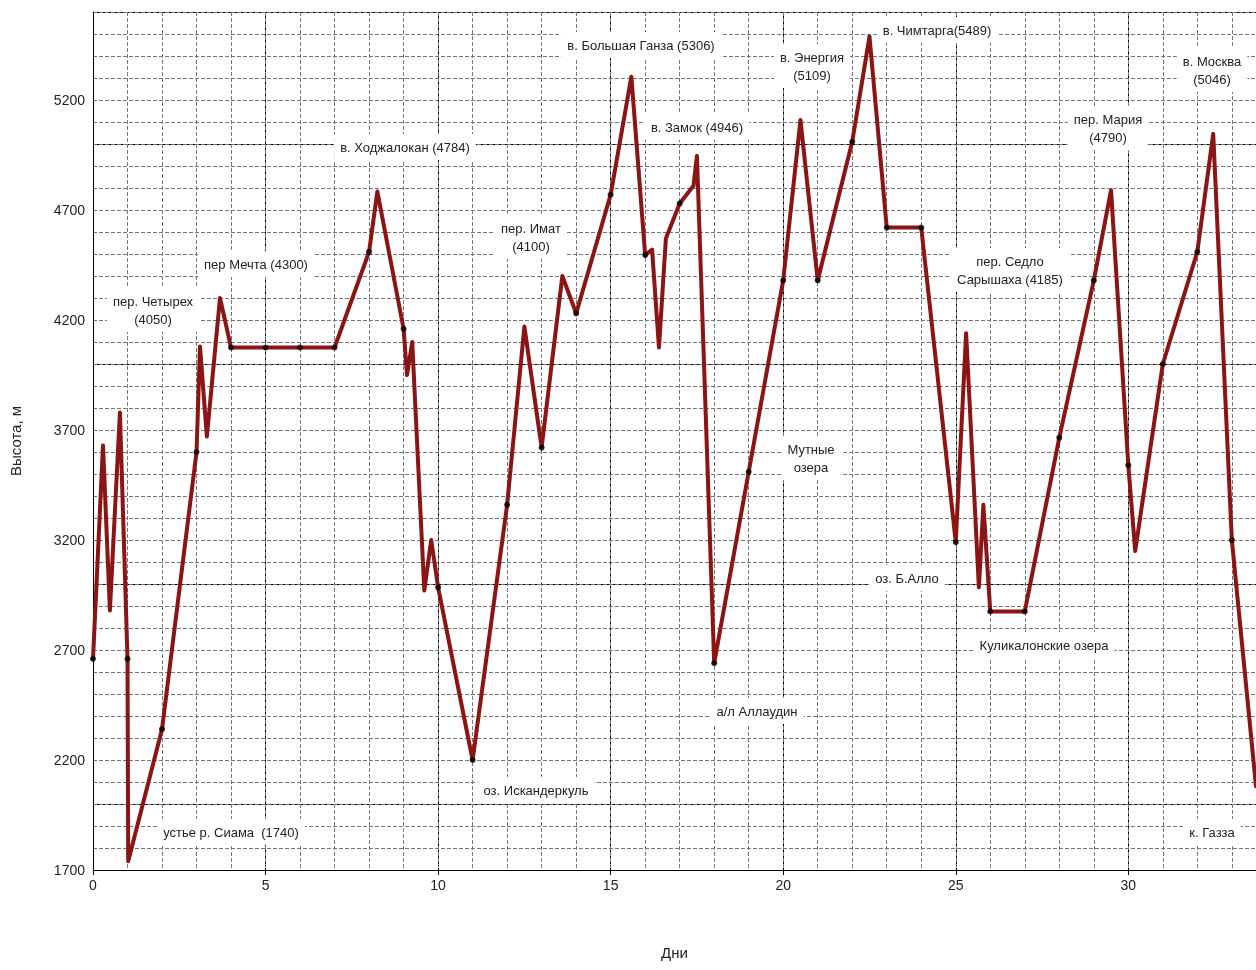 This screenshot has height=970, width=1256. What do you see at coordinates (69, 650) in the screenshot?
I see `y-tick-label: 2700` at bounding box center [69, 650].